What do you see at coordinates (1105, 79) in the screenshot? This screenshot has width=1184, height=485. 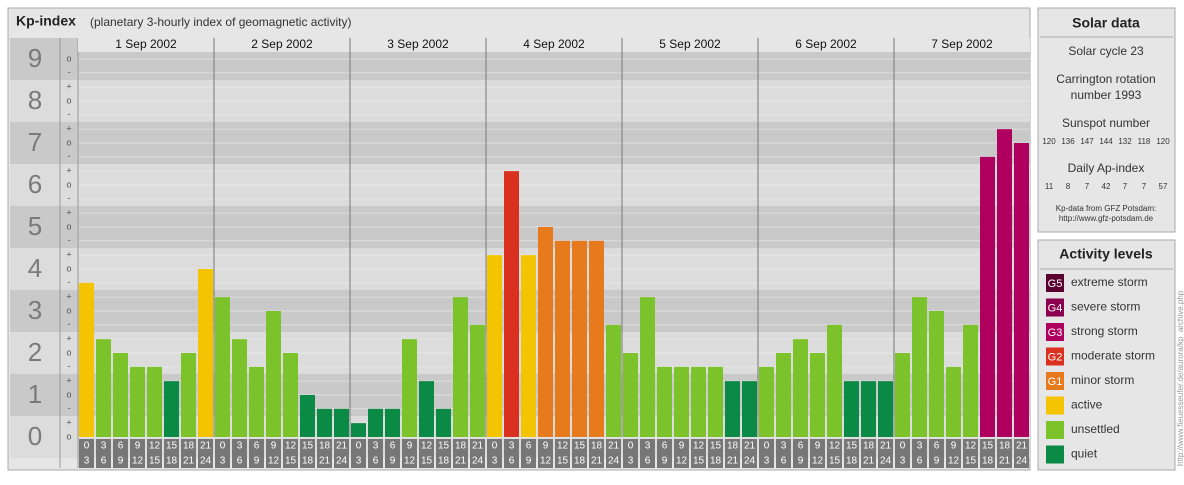 I see `solar-text: Carrington rotation` at bounding box center [1105, 79].